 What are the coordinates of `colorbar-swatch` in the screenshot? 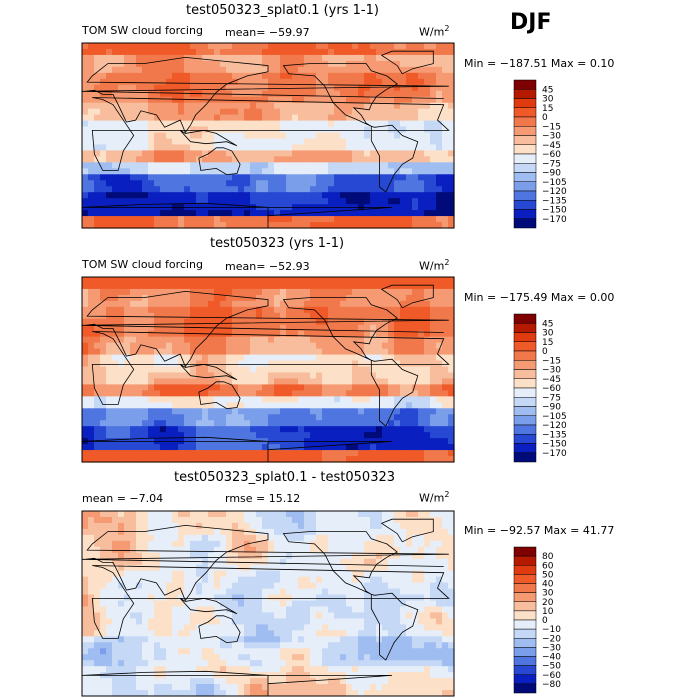 It's located at (525, 411).